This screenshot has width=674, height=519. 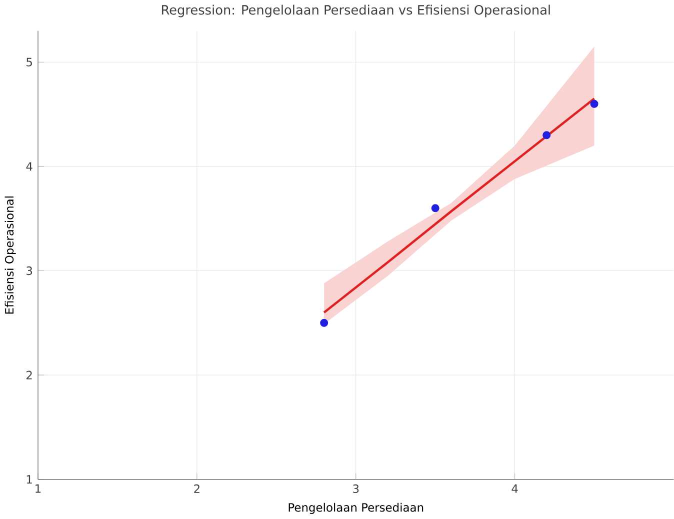 What do you see at coordinates (29, 62) in the screenshot?
I see `y-tick-label: 5` at bounding box center [29, 62].